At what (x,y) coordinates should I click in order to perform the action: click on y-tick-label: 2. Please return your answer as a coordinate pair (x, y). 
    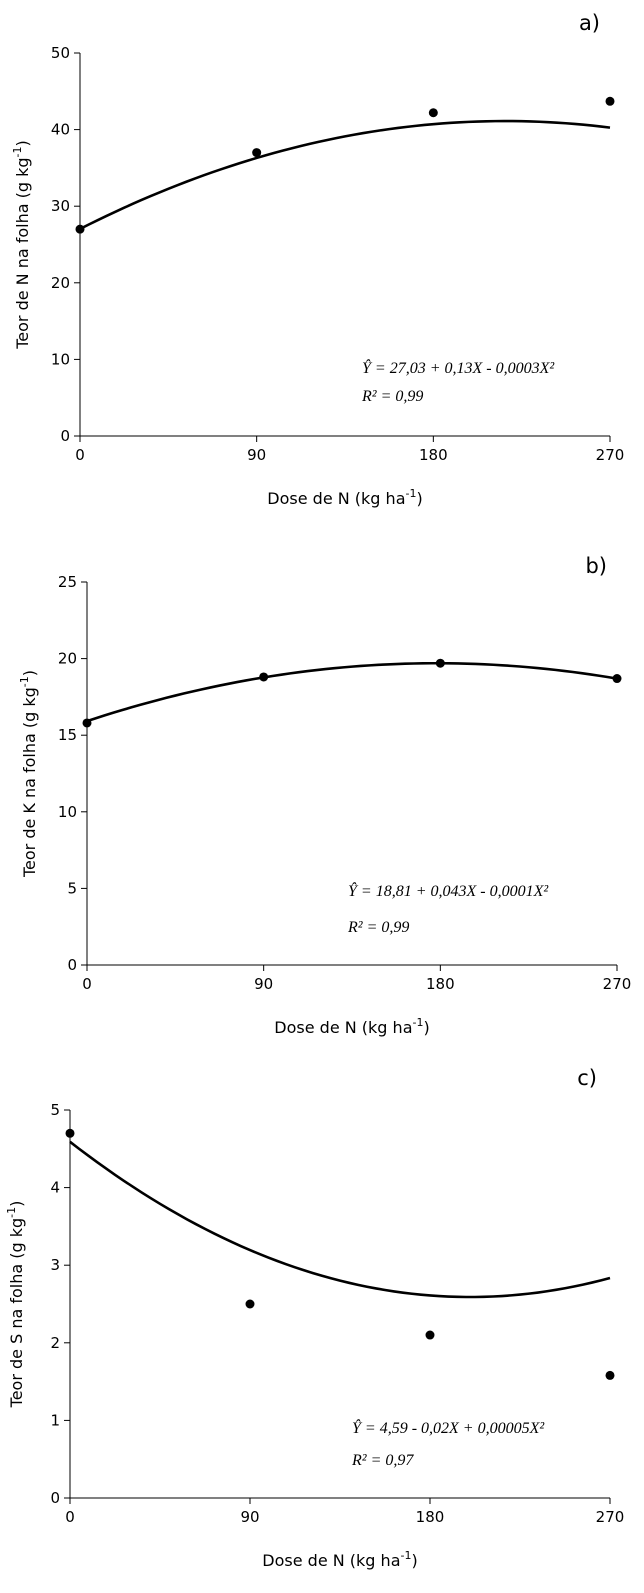
    Looking at the image, I should click on (55, 1343).